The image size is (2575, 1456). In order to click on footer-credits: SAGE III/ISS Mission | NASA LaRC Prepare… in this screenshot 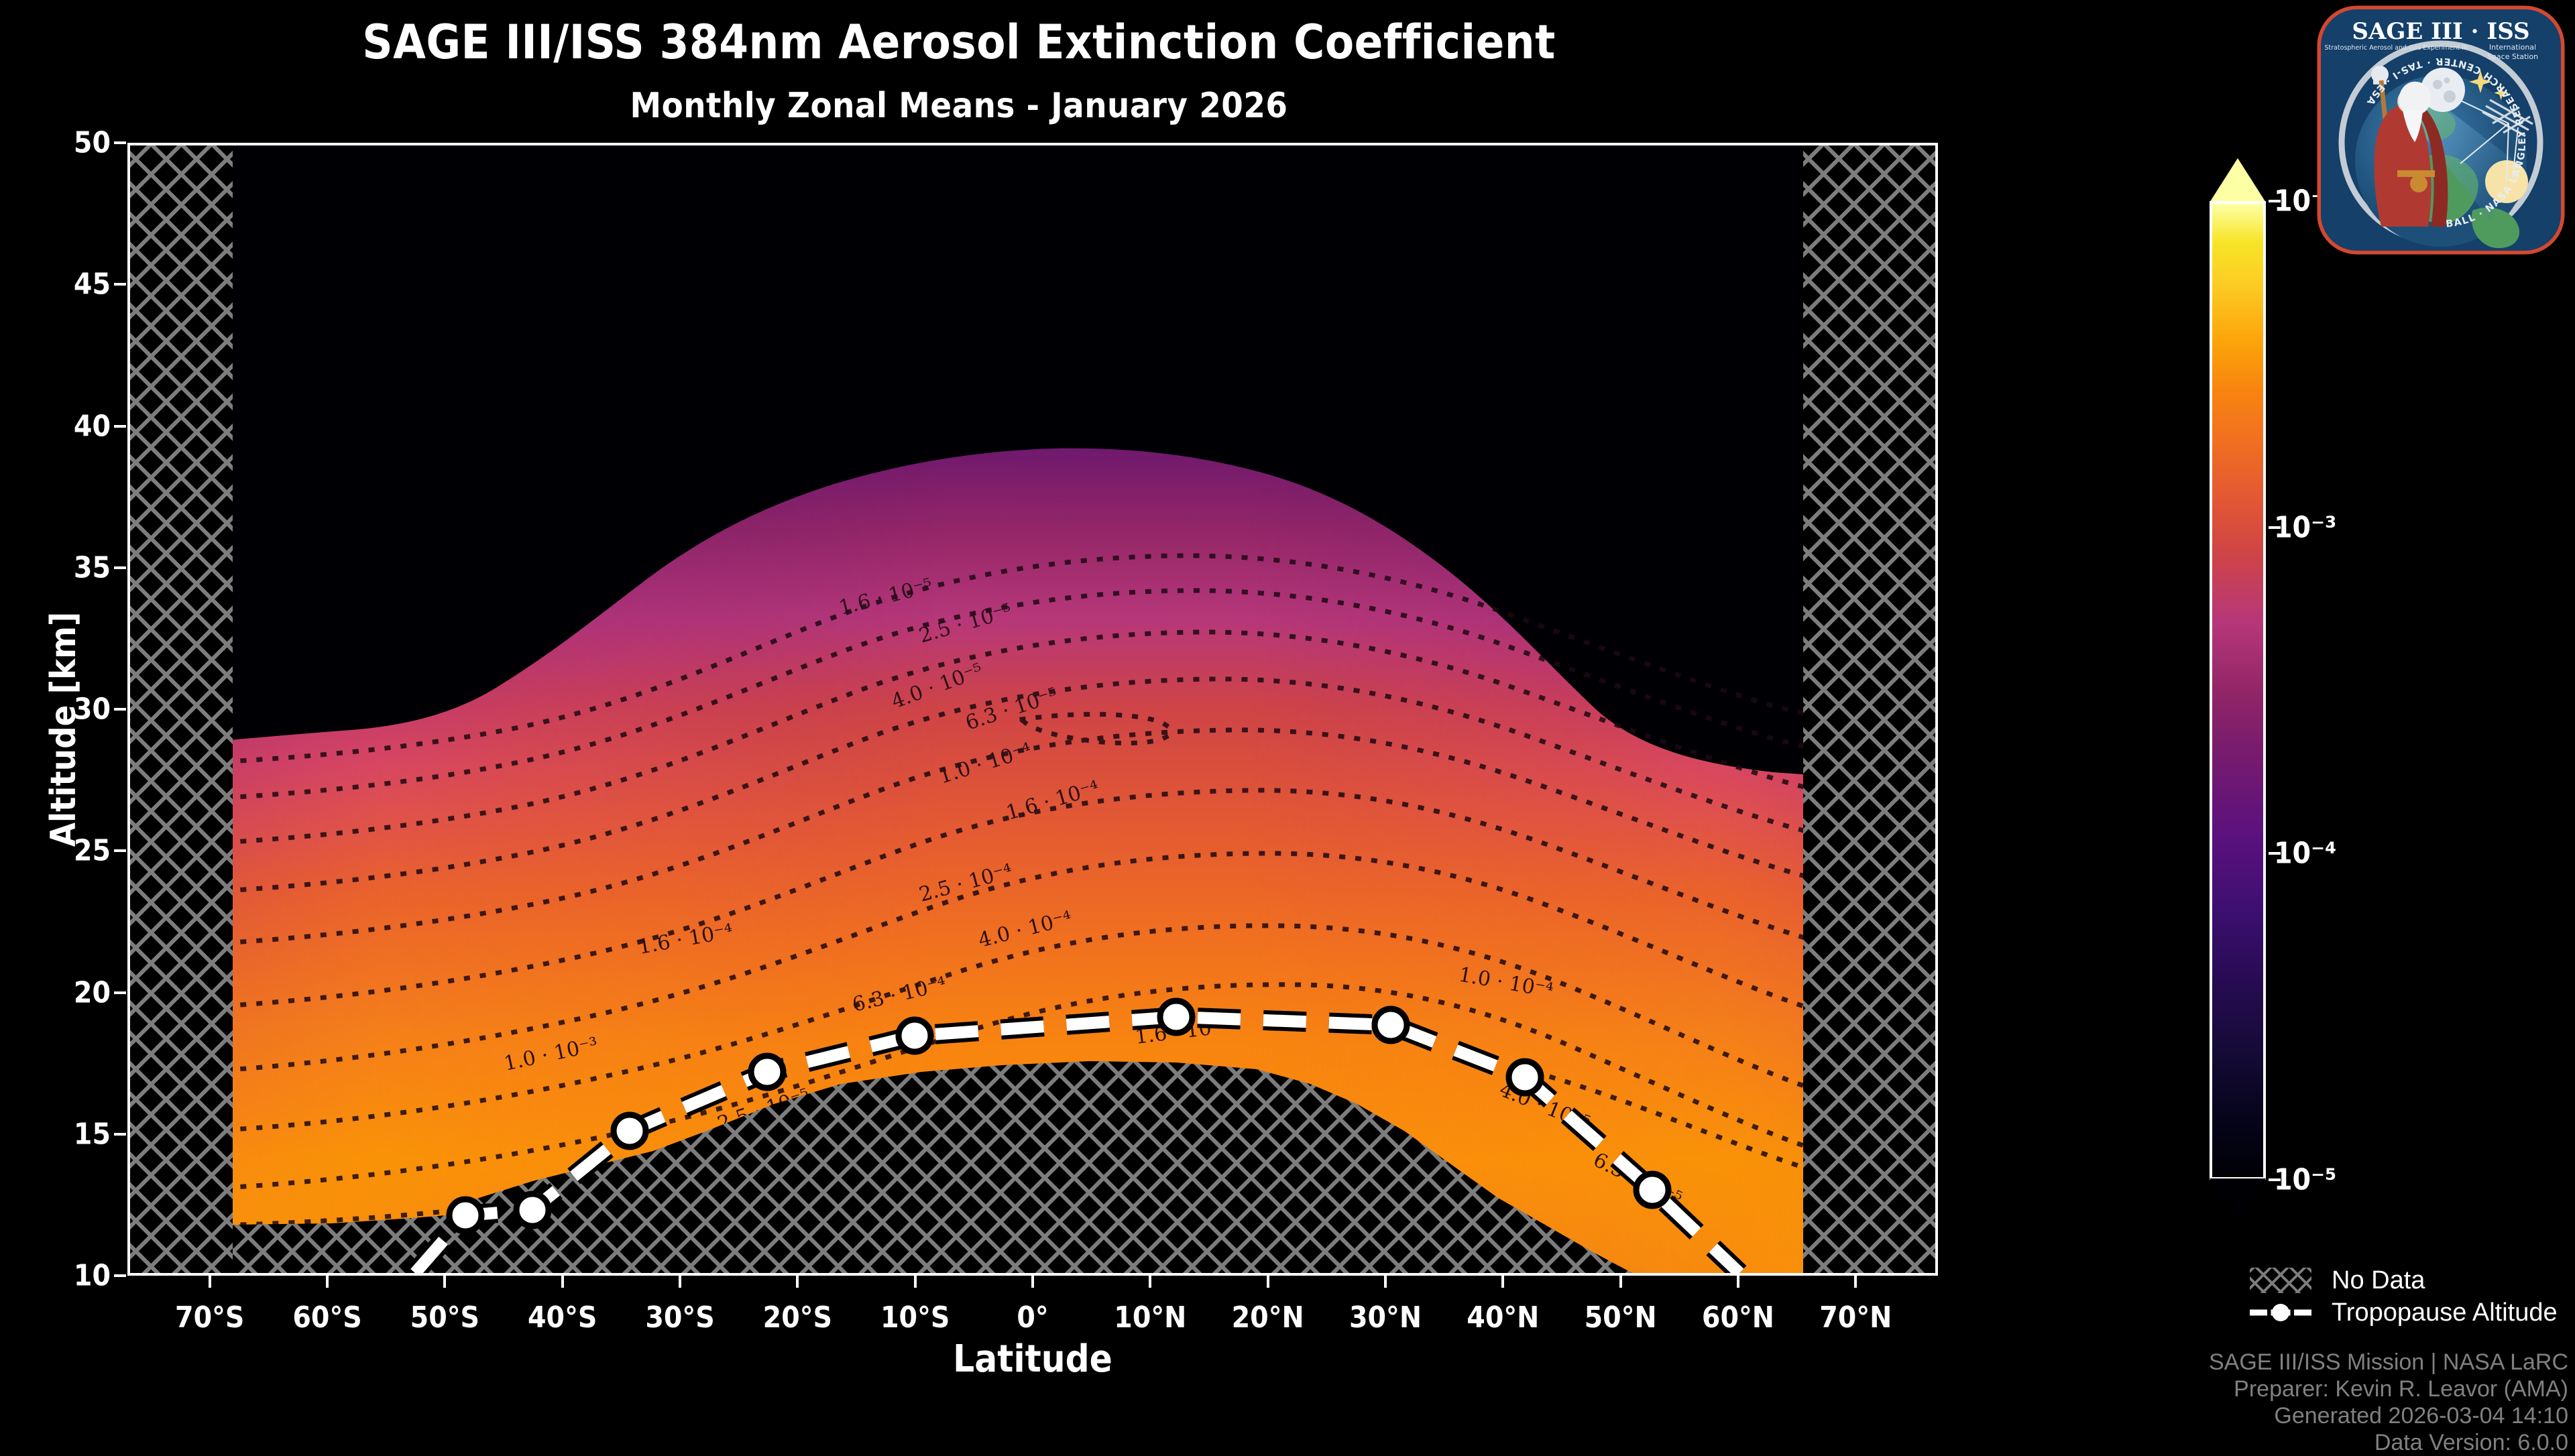, I will do `click(2202, 1402)`.